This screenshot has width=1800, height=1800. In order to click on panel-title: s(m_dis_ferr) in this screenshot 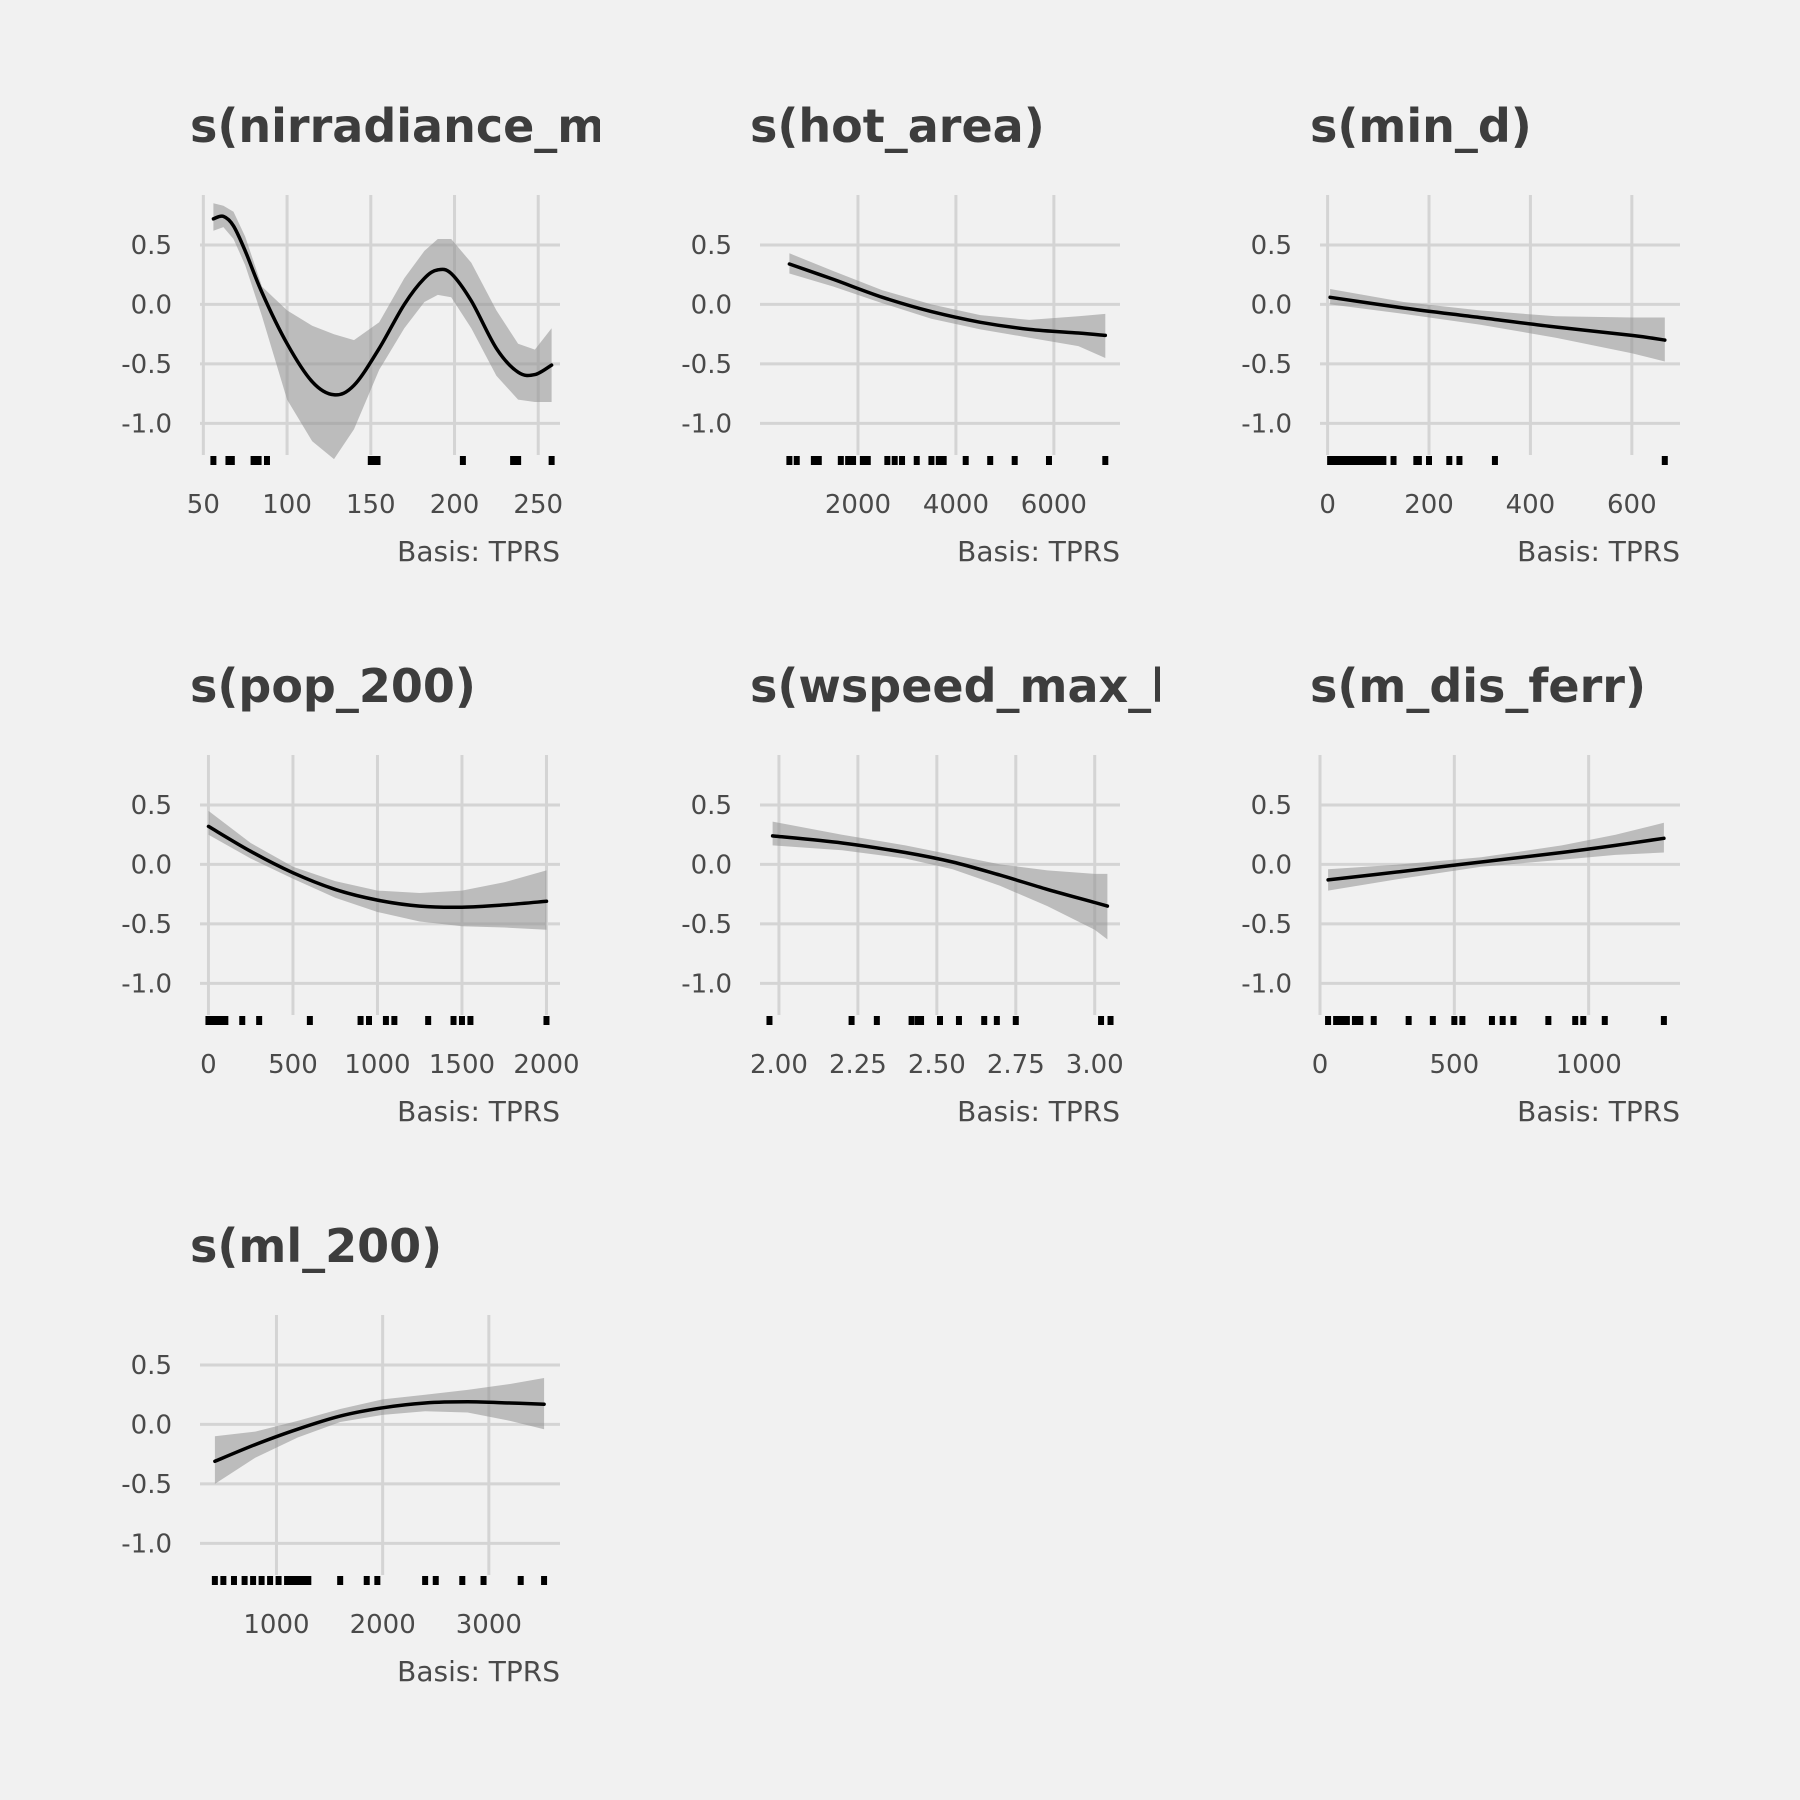, I will do `click(1478, 686)`.